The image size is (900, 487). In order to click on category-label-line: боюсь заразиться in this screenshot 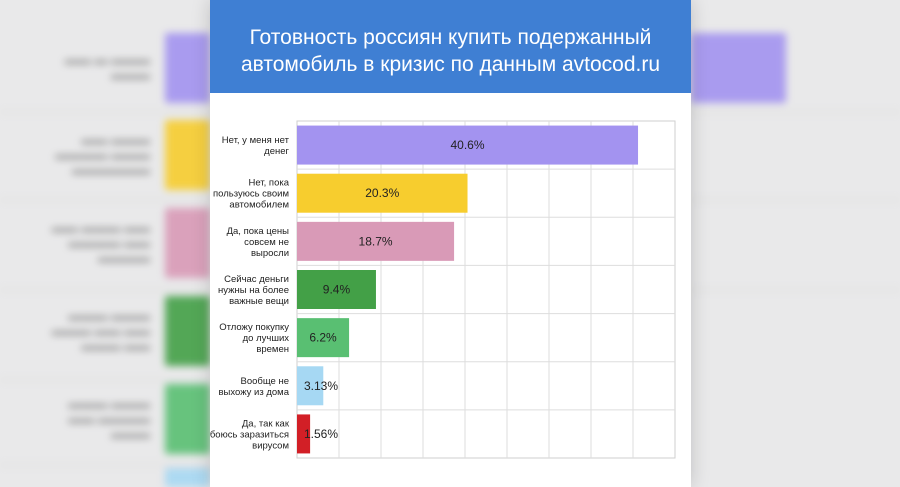, I will do `click(249, 434)`.